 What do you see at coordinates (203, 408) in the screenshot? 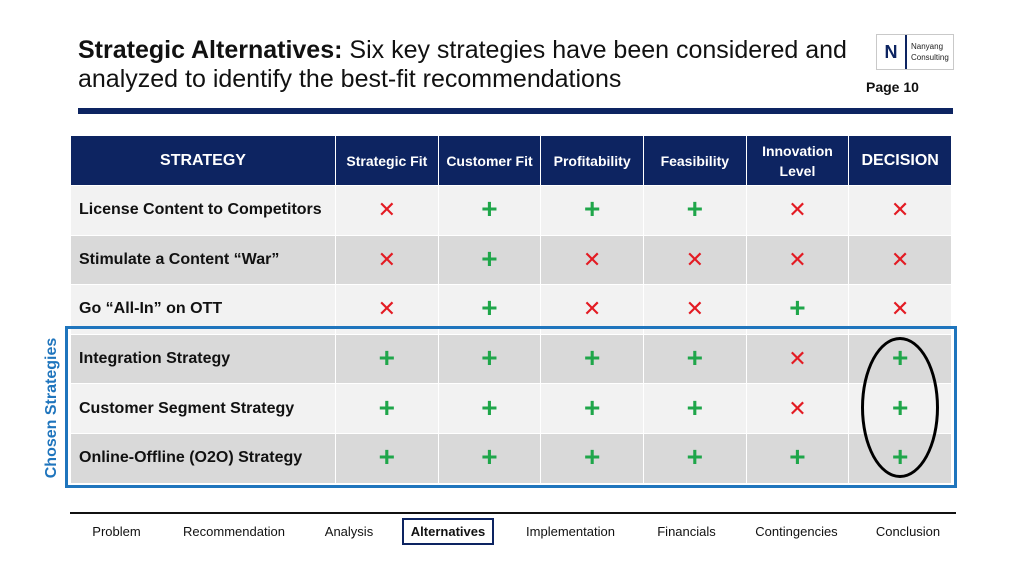
I see `strategy-name: Customer Segment Strategy` at bounding box center [203, 408].